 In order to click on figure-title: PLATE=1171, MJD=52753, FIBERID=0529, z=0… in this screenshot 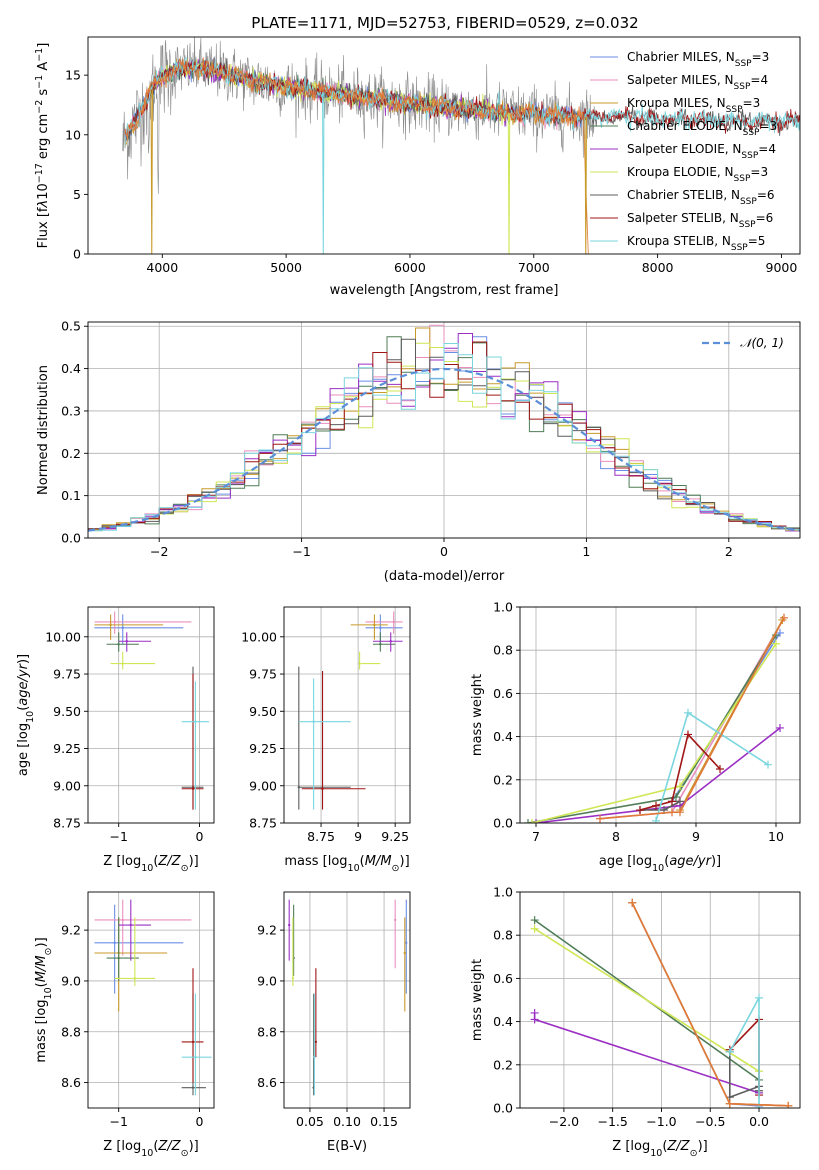, I will do `click(444, 23)`.